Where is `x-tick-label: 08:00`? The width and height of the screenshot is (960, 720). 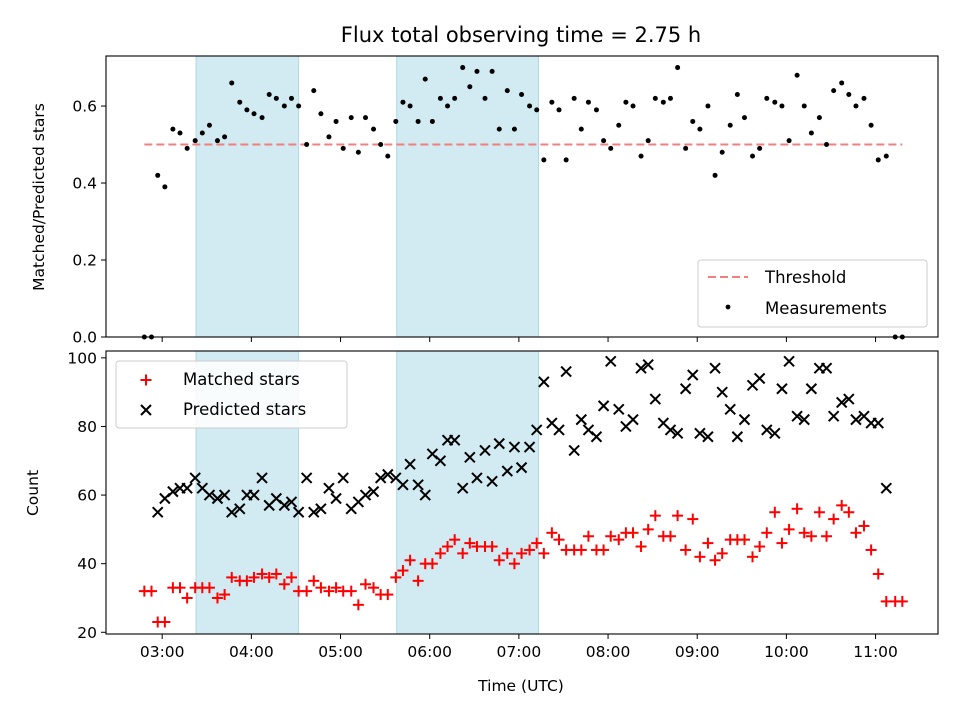 x-tick-label: 08:00 is located at coordinates (608, 652).